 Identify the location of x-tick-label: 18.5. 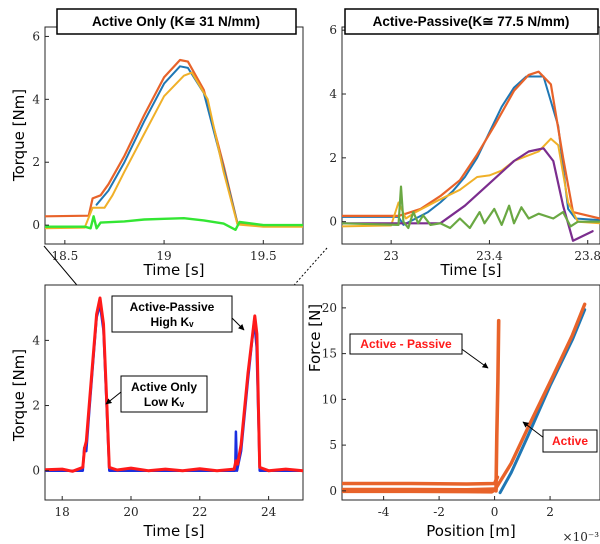
(64, 256).